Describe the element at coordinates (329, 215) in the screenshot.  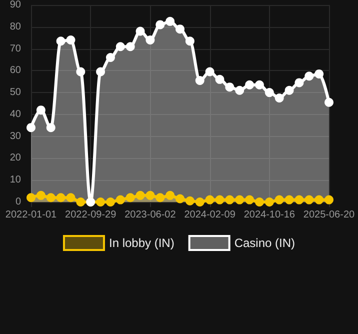
I see `x-tick-label: 2025-06-20` at that location.